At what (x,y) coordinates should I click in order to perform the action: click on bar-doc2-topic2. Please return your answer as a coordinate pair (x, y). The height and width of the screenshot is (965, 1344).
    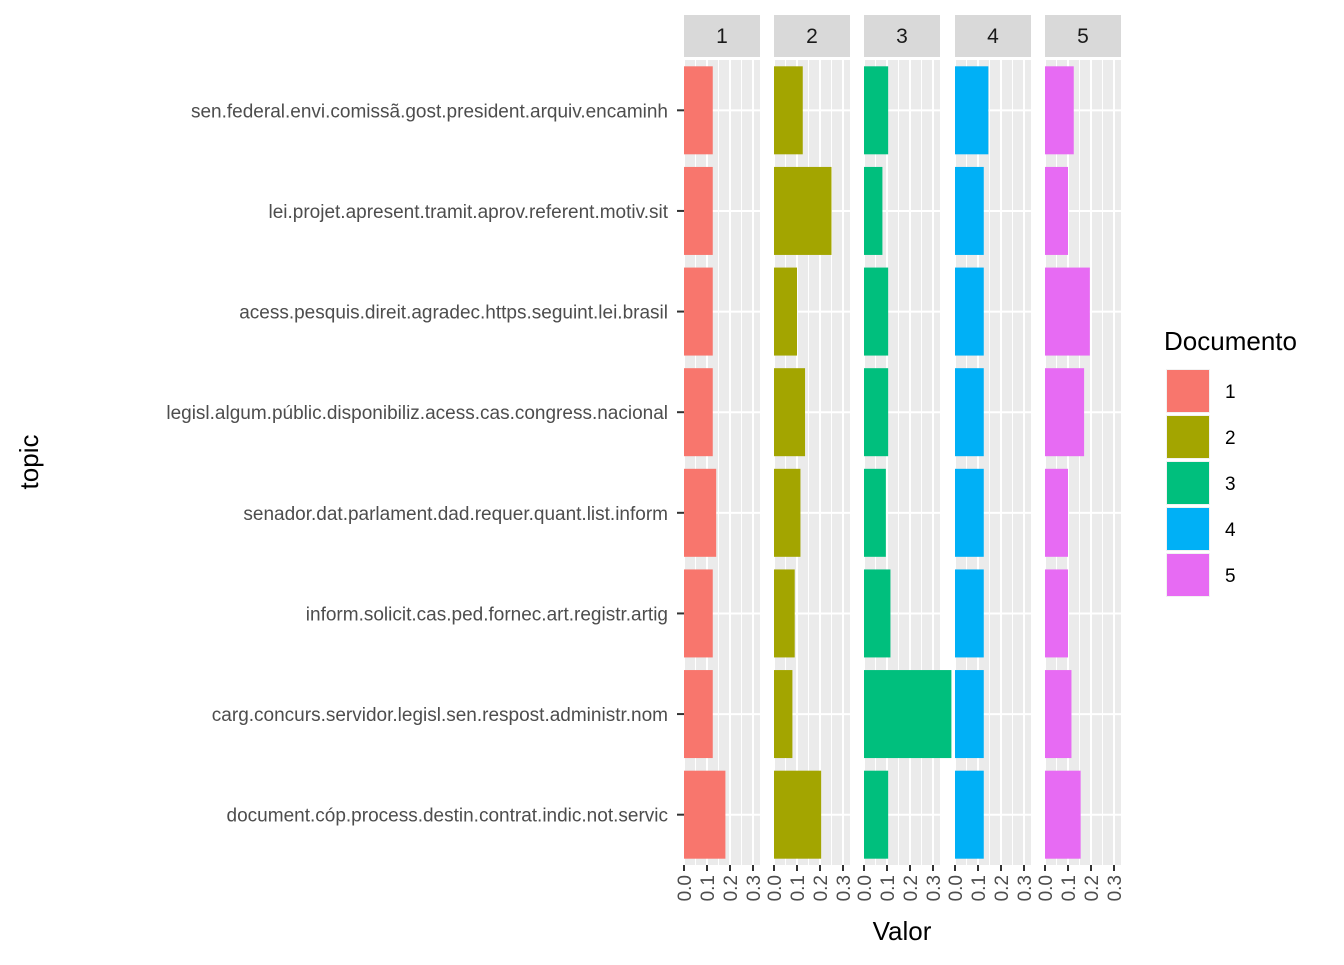
    Looking at the image, I should click on (803, 210).